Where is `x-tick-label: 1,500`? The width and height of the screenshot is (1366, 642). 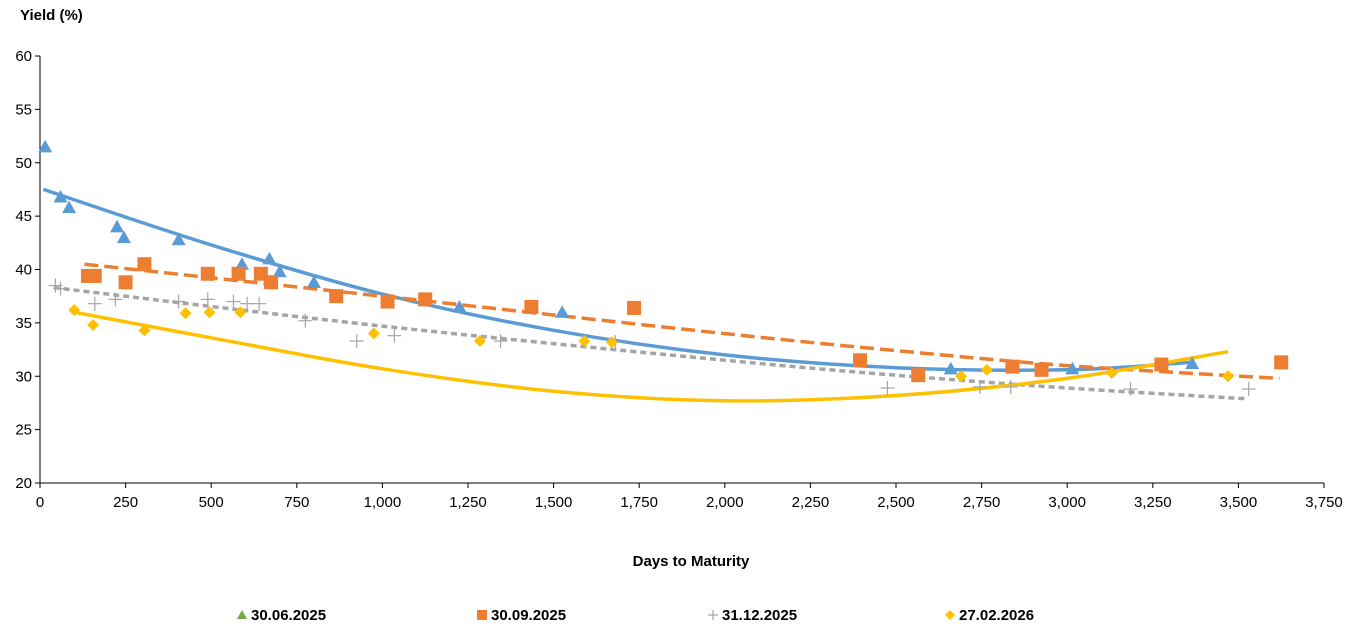
x-tick-label: 1,500 is located at coordinates (554, 502).